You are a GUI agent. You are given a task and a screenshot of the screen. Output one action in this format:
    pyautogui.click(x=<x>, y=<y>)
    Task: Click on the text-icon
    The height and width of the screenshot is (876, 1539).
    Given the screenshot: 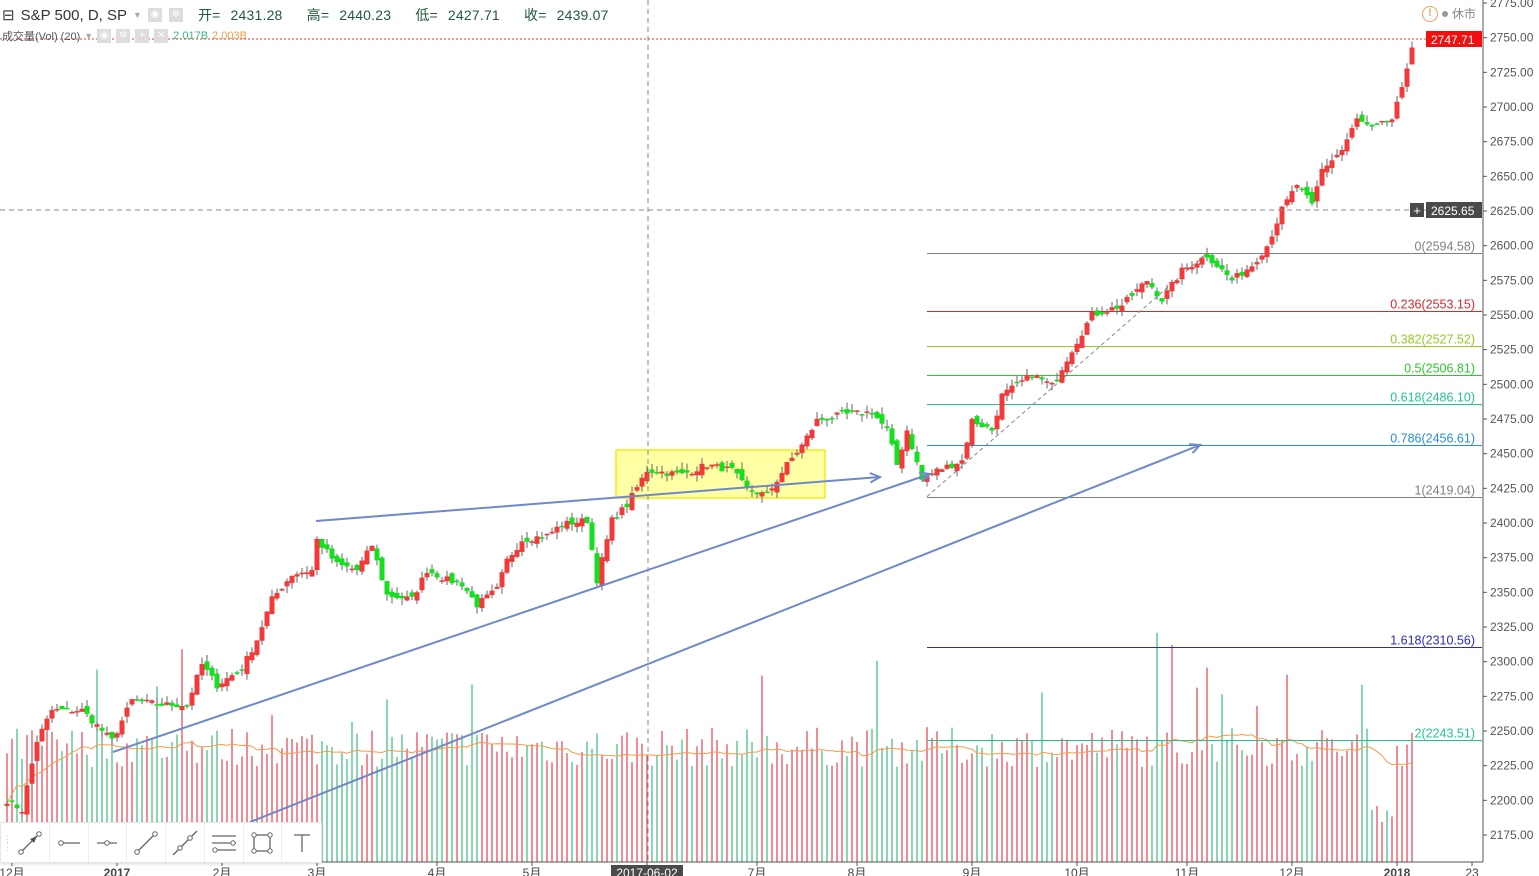 What is the action you would take?
    pyautogui.click(x=301, y=842)
    